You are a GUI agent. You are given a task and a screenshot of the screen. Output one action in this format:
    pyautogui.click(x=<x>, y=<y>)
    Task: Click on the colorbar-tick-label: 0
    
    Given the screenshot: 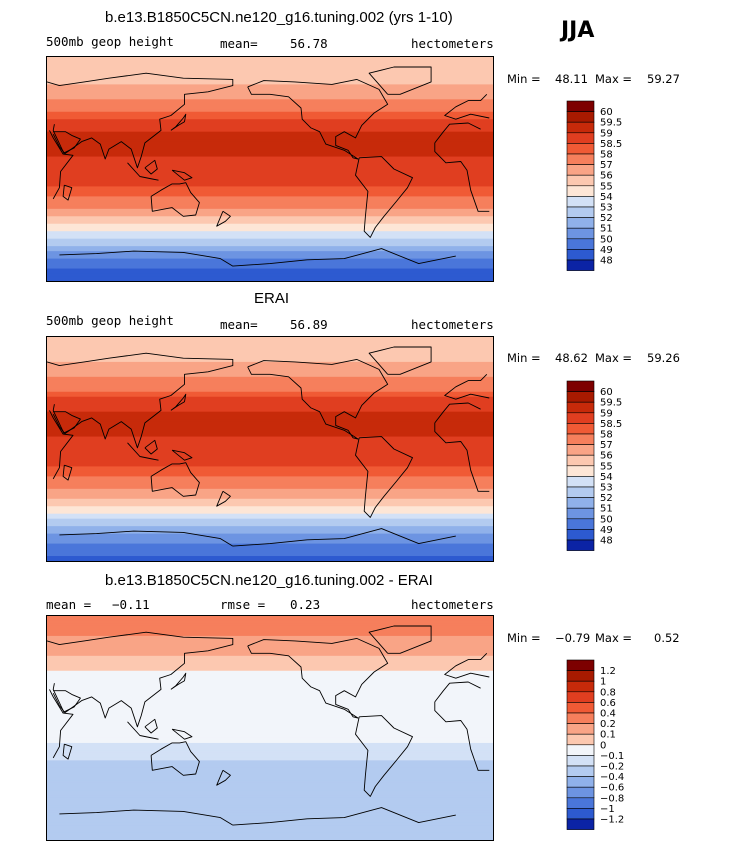 What is the action you would take?
    pyautogui.click(x=603, y=745)
    